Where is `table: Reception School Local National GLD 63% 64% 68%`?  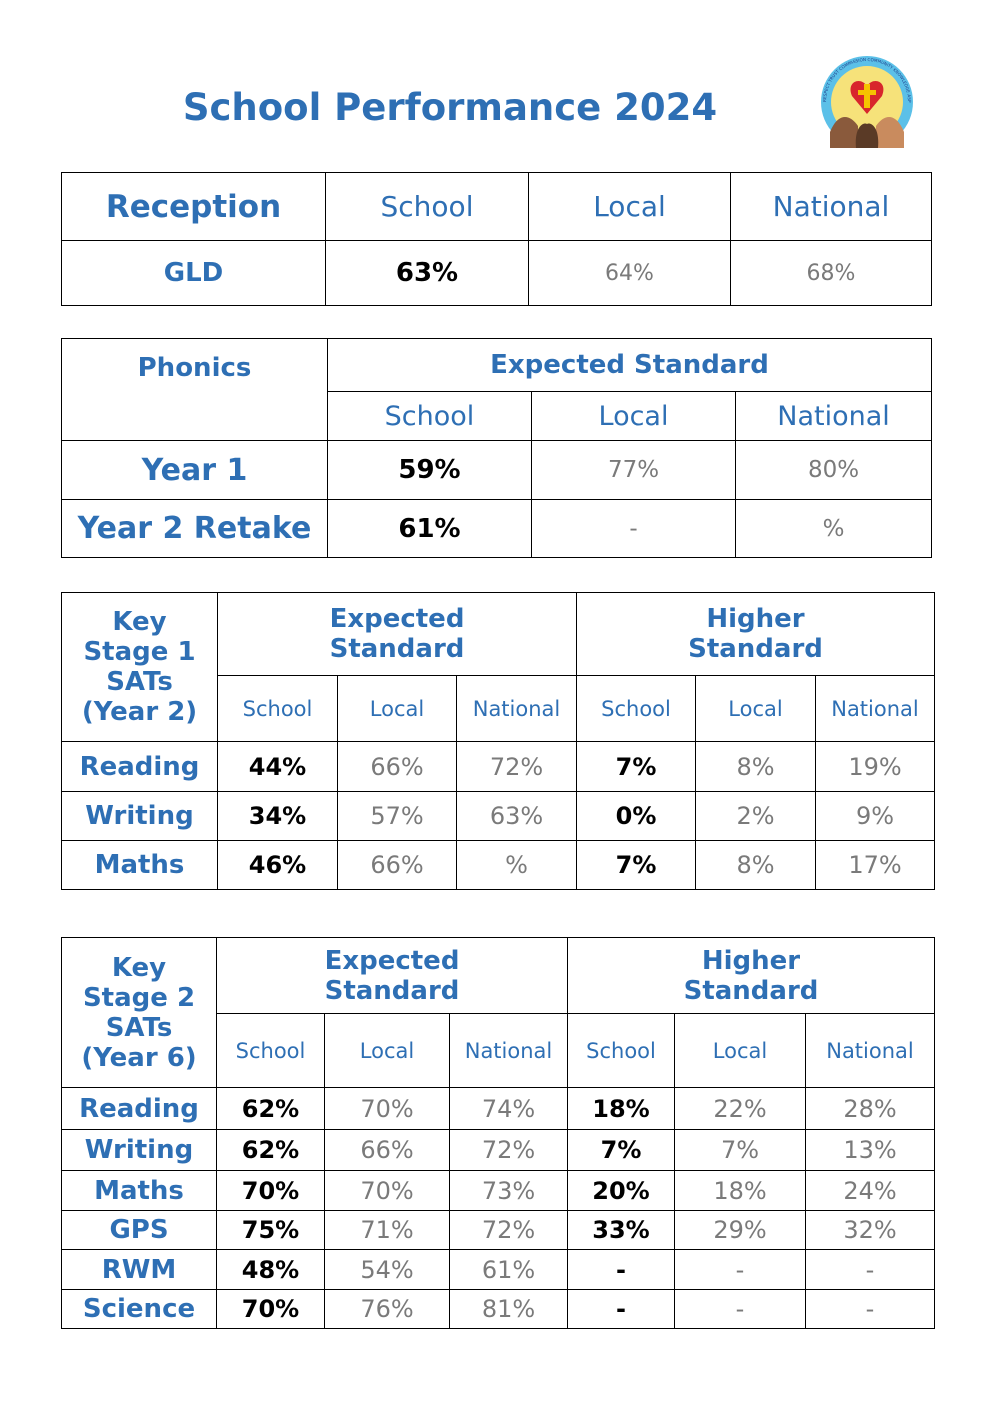
table: Reception School Local National GLD 63% 64% 68% is located at coordinates (496, 239).